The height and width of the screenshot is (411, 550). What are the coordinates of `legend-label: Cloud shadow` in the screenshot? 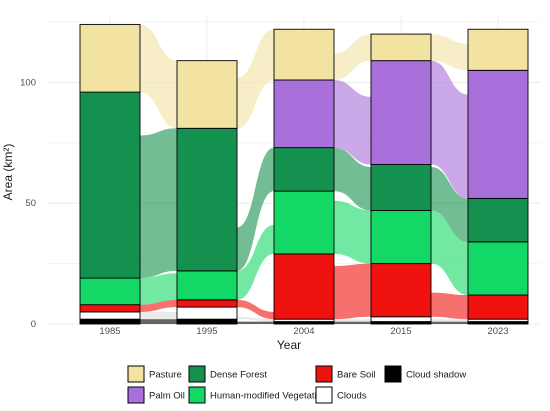 It's located at (436, 375).